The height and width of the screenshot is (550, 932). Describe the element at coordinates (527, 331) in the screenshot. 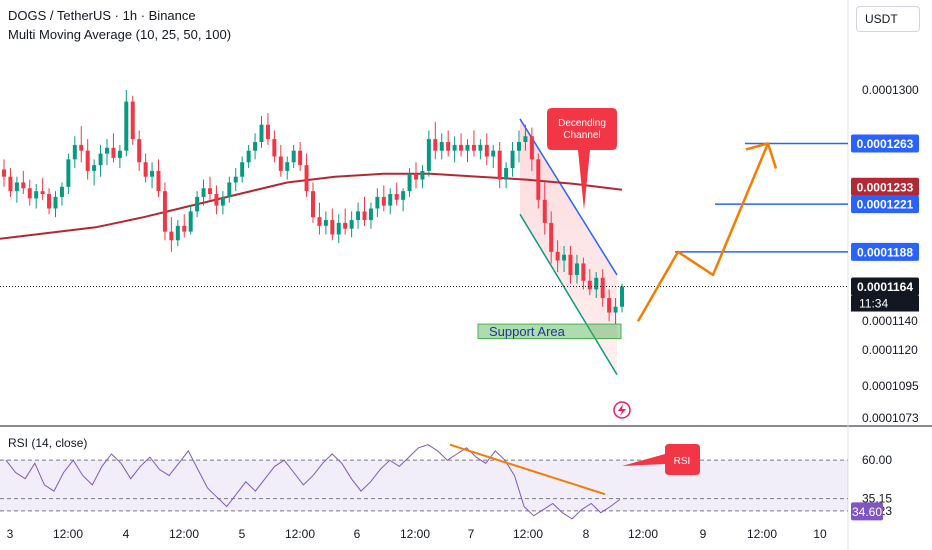

I see `support-label: Support Area` at that location.